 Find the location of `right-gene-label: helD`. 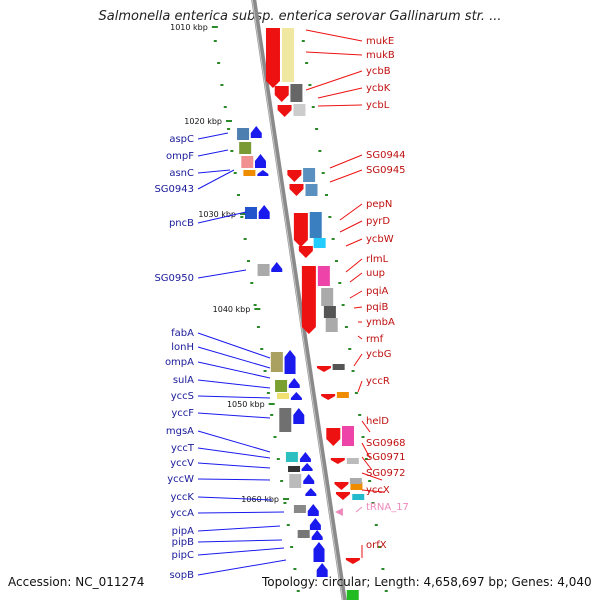

right-gene-label: helD is located at coordinates (377, 421).